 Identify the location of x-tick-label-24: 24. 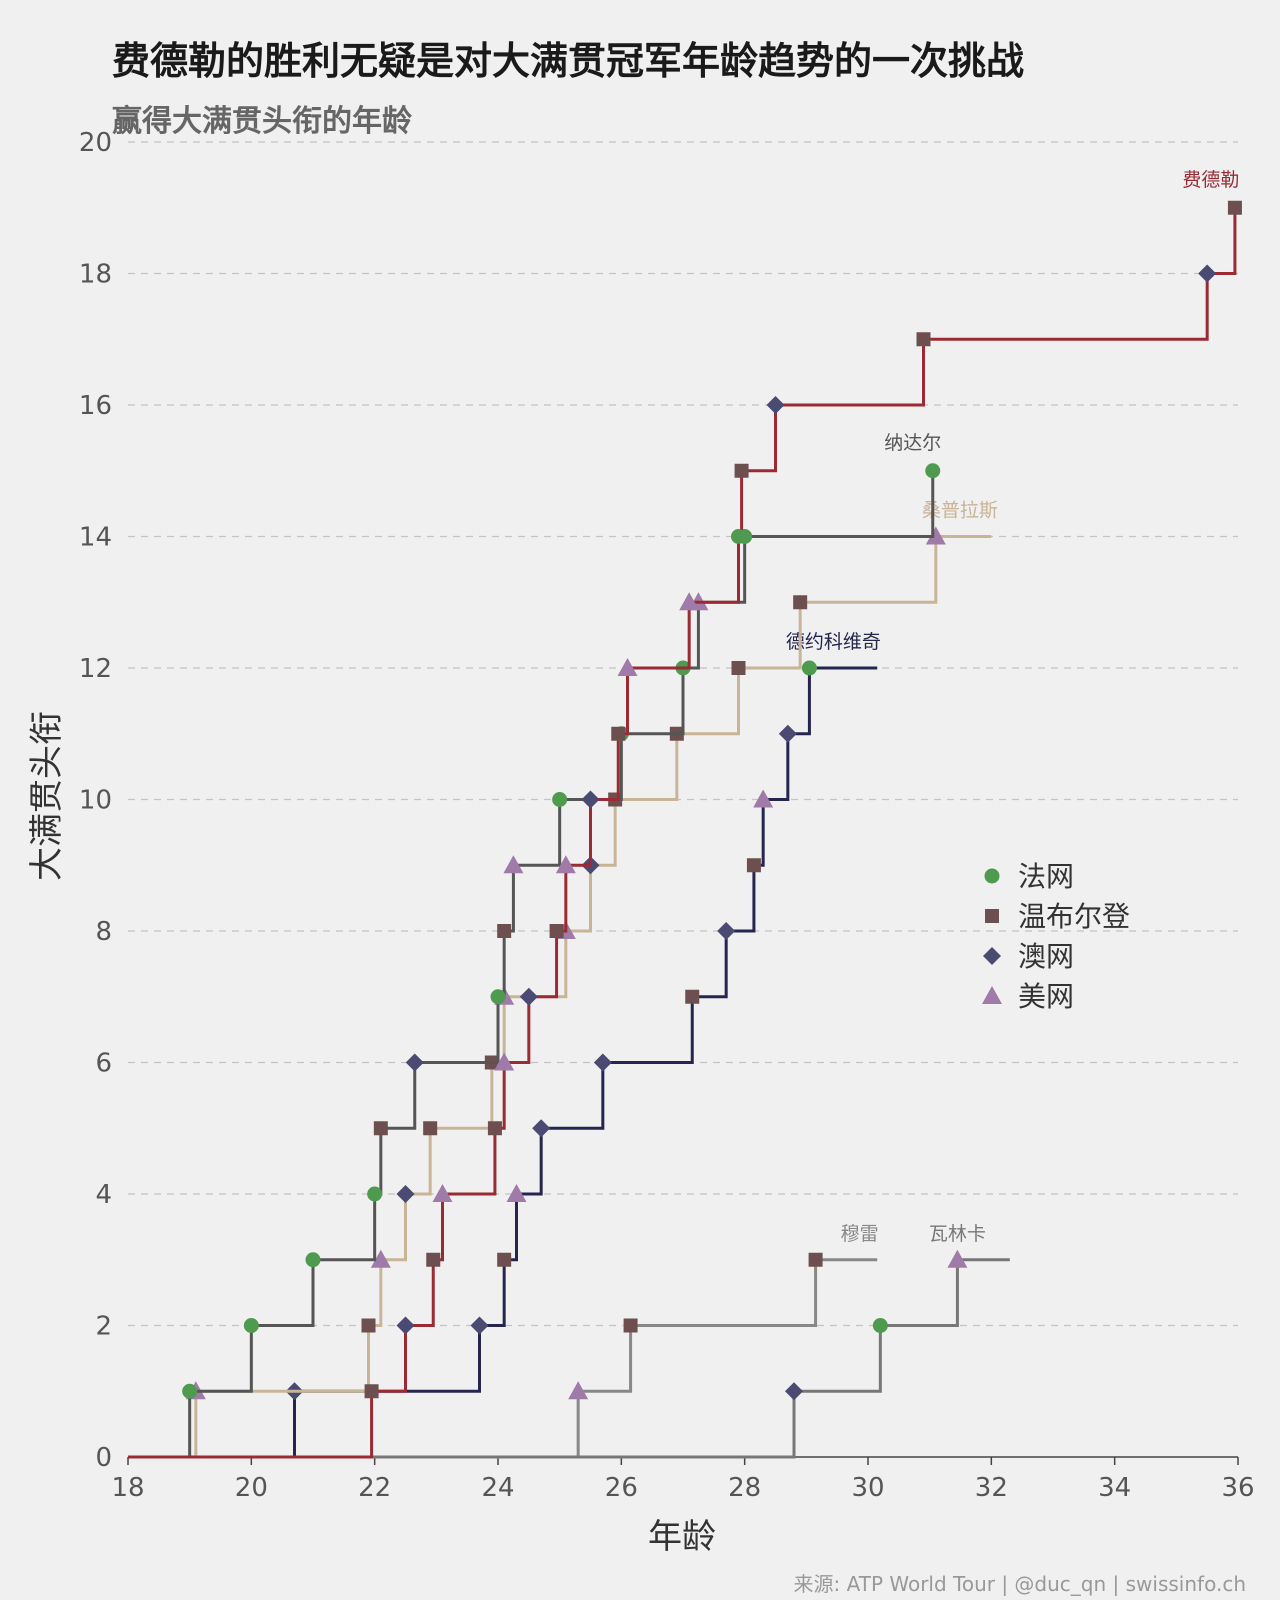
(497, 1488).